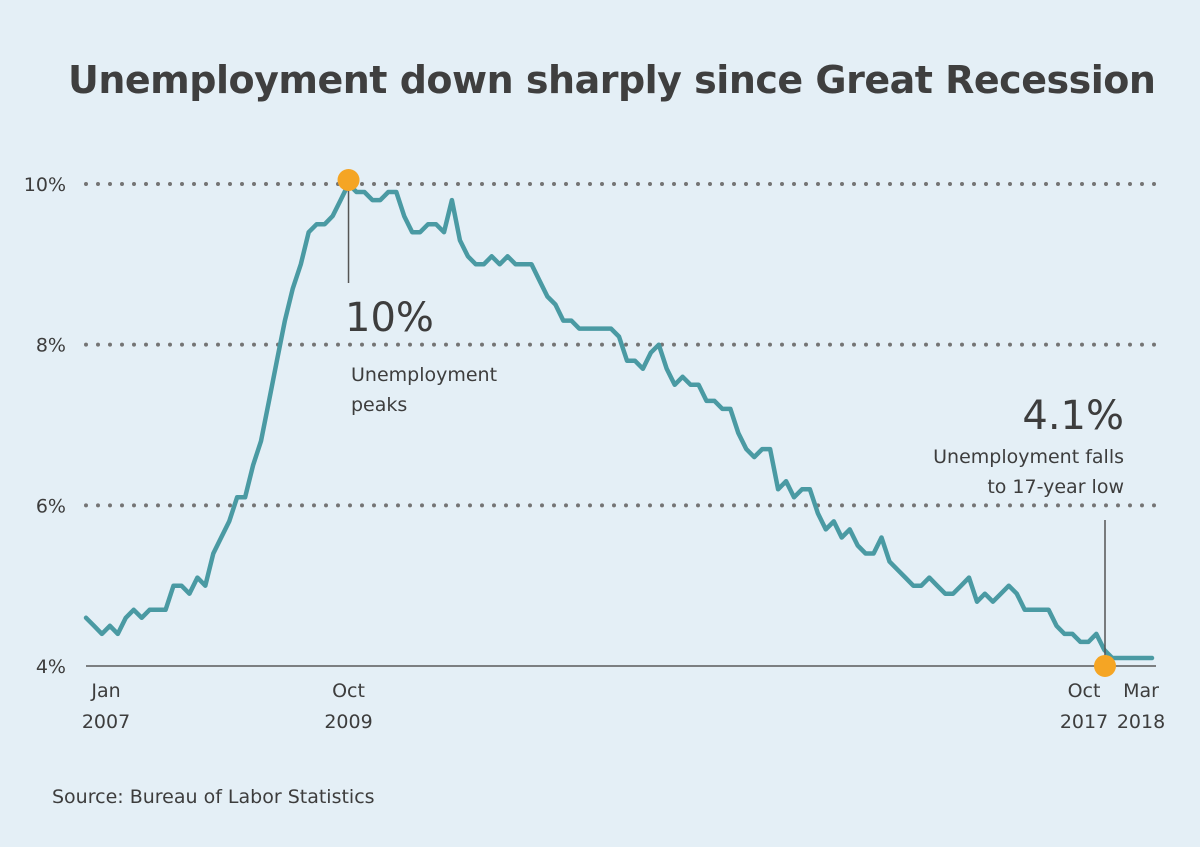 The width and height of the screenshot is (1200, 847). What do you see at coordinates (1028, 457) in the screenshot?
I see `annotation-text: Unemployment falls` at bounding box center [1028, 457].